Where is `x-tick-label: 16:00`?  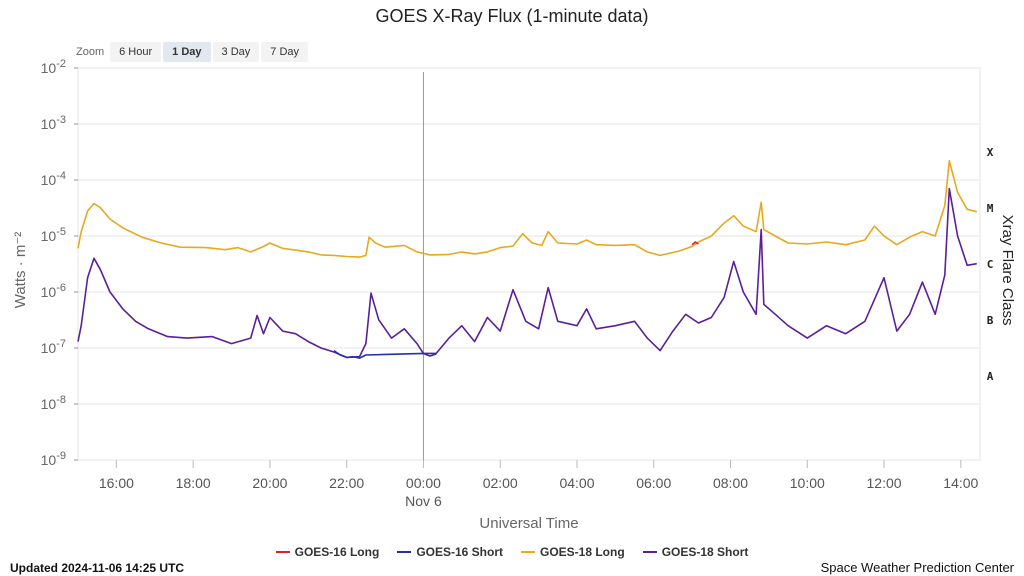
x-tick-label: 16:00 is located at coordinates (116, 483).